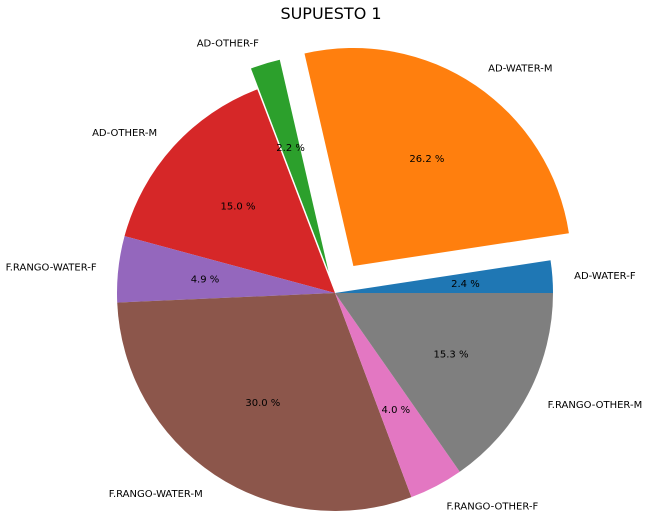 This screenshot has height=521, width=649. I want to click on slice-label-ad-other-f: AD-OTHER-F, so click(228, 44).